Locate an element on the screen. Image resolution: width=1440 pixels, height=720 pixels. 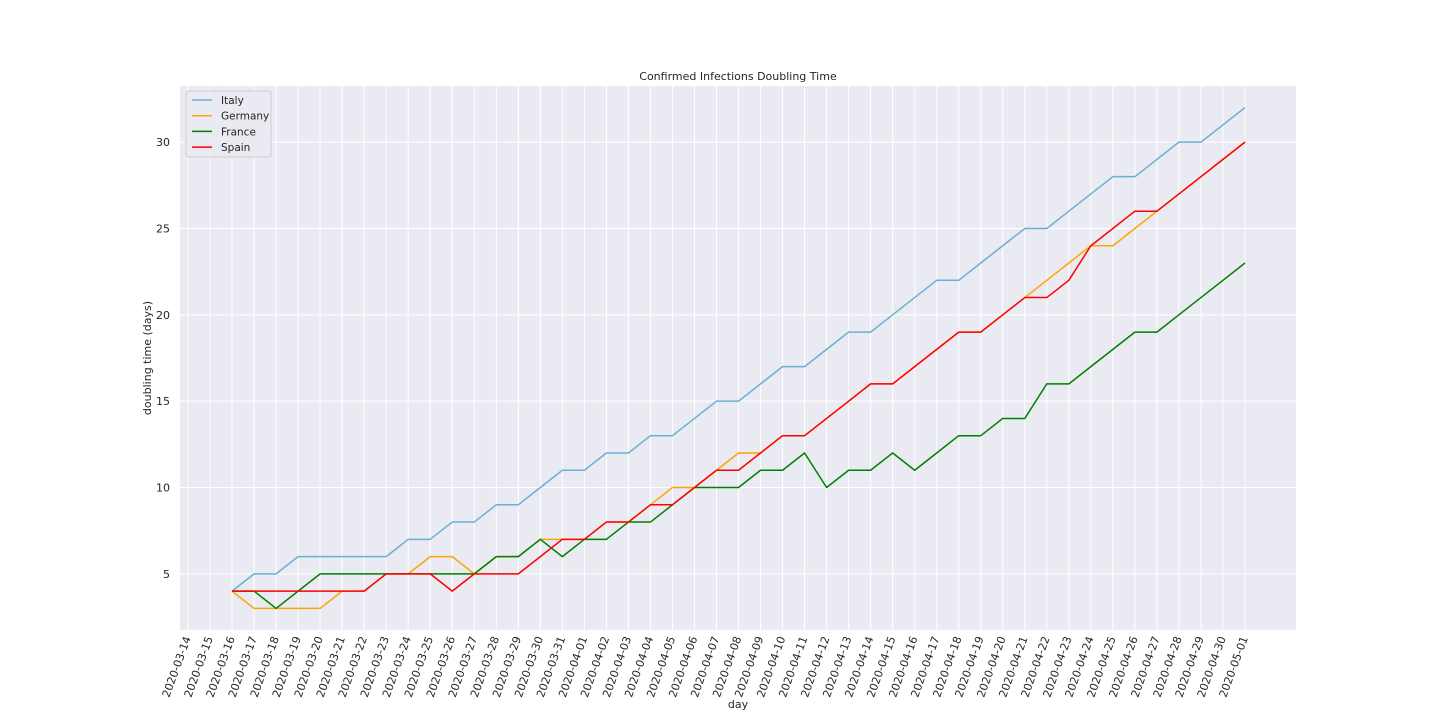
x-axis-label: day is located at coordinates (738, 704).